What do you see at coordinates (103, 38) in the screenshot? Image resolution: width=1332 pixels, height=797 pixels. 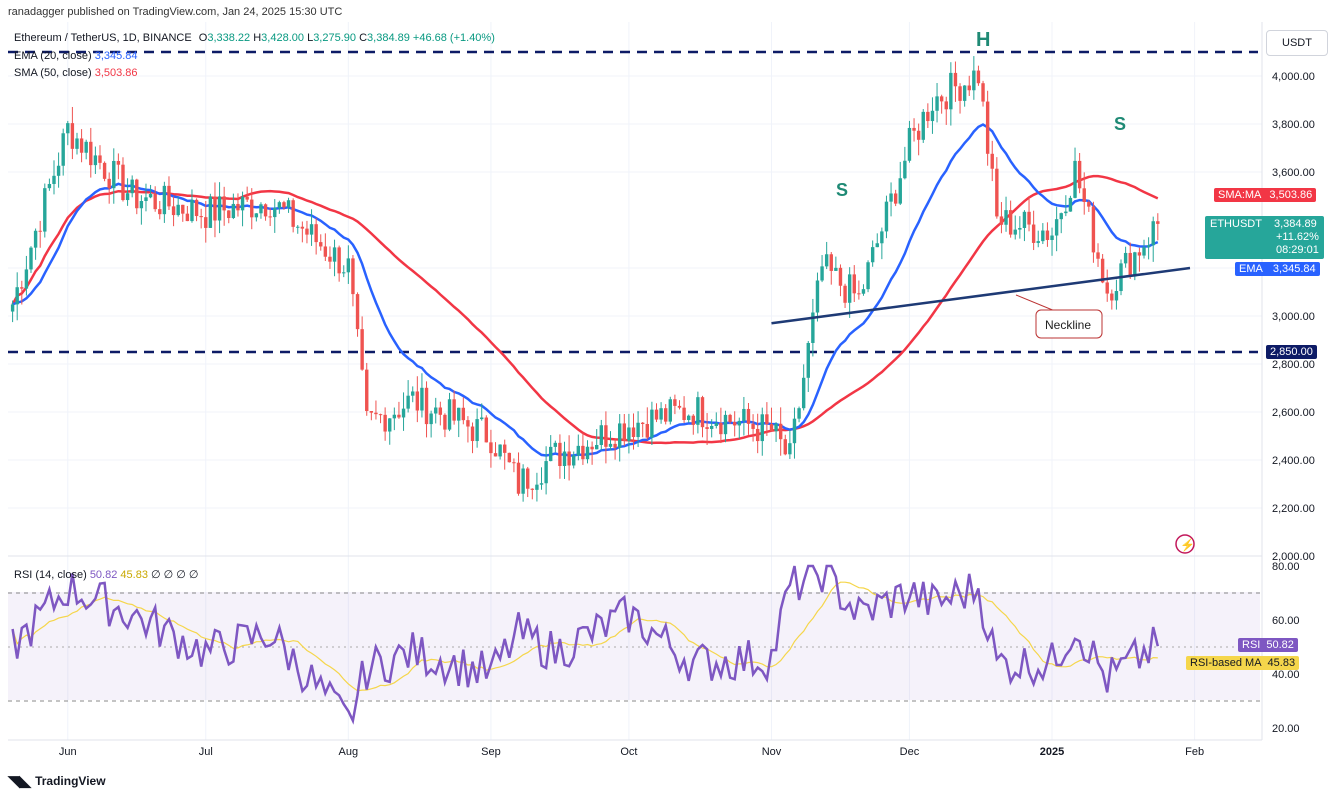 I see `symbol-name: Ethereum / TetherUS, 1D, BINANCE` at bounding box center [103, 38].